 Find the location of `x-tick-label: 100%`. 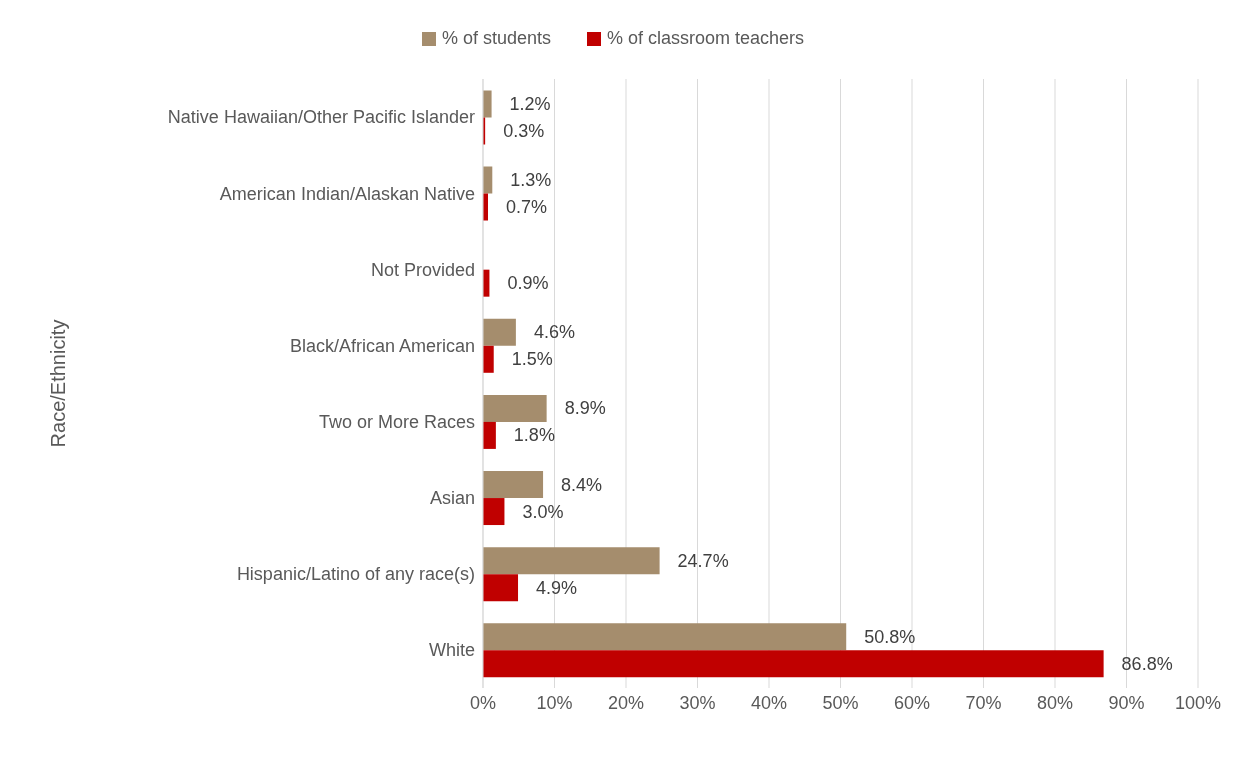

x-tick-label: 100% is located at coordinates (1198, 702).